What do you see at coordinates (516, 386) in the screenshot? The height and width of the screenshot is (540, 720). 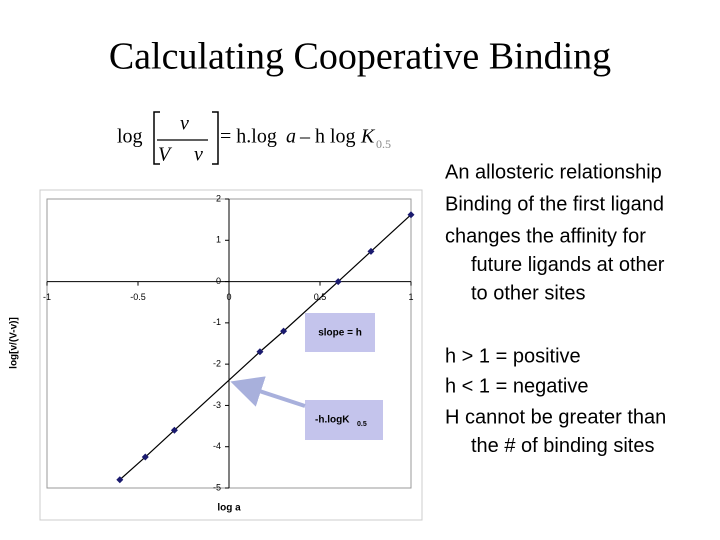 I see `bullet-text: h < 1 = negative` at bounding box center [516, 386].